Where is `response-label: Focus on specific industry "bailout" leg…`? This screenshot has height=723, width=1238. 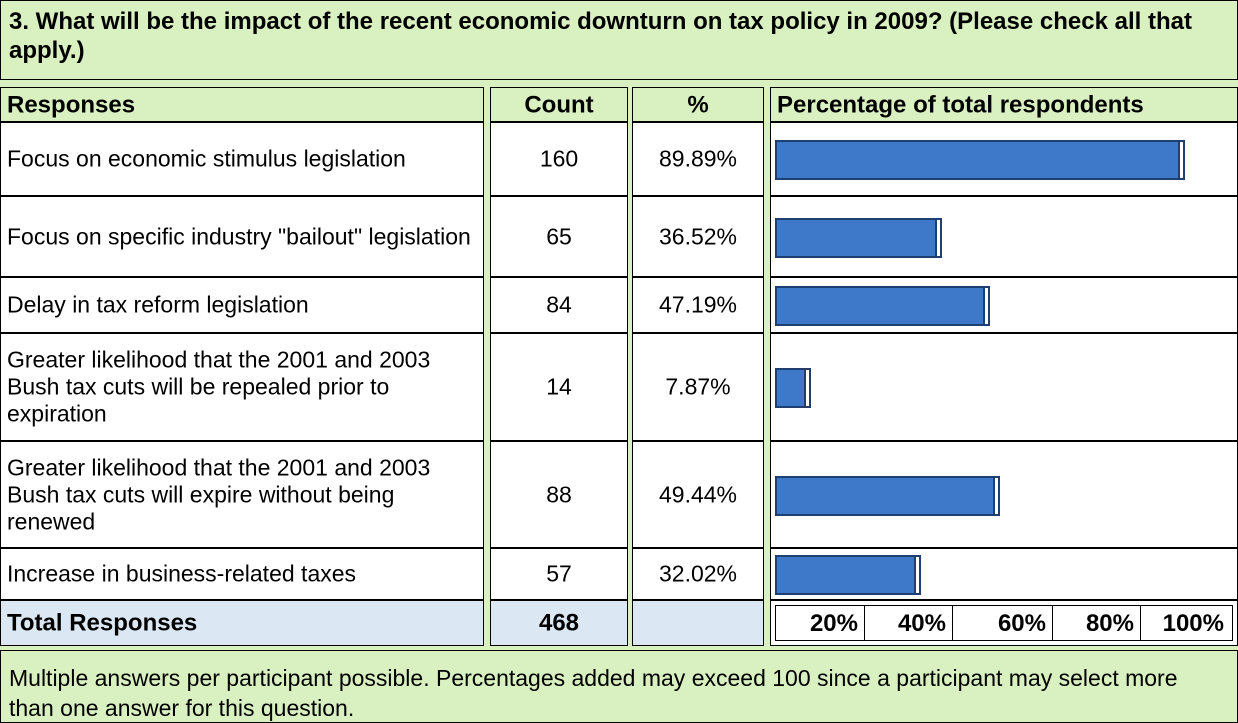 response-label: Focus on specific industry "bailout" leg… is located at coordinates (242, 236).